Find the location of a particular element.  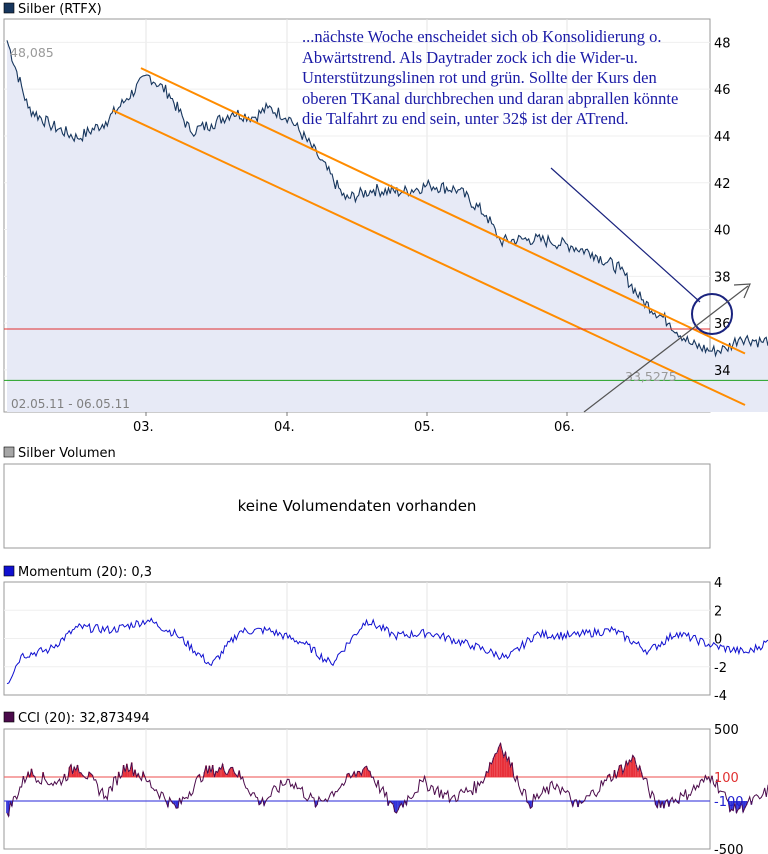

momentum-y-axis: -4 -2 0 2 4 is located at coordinates (720, 640).